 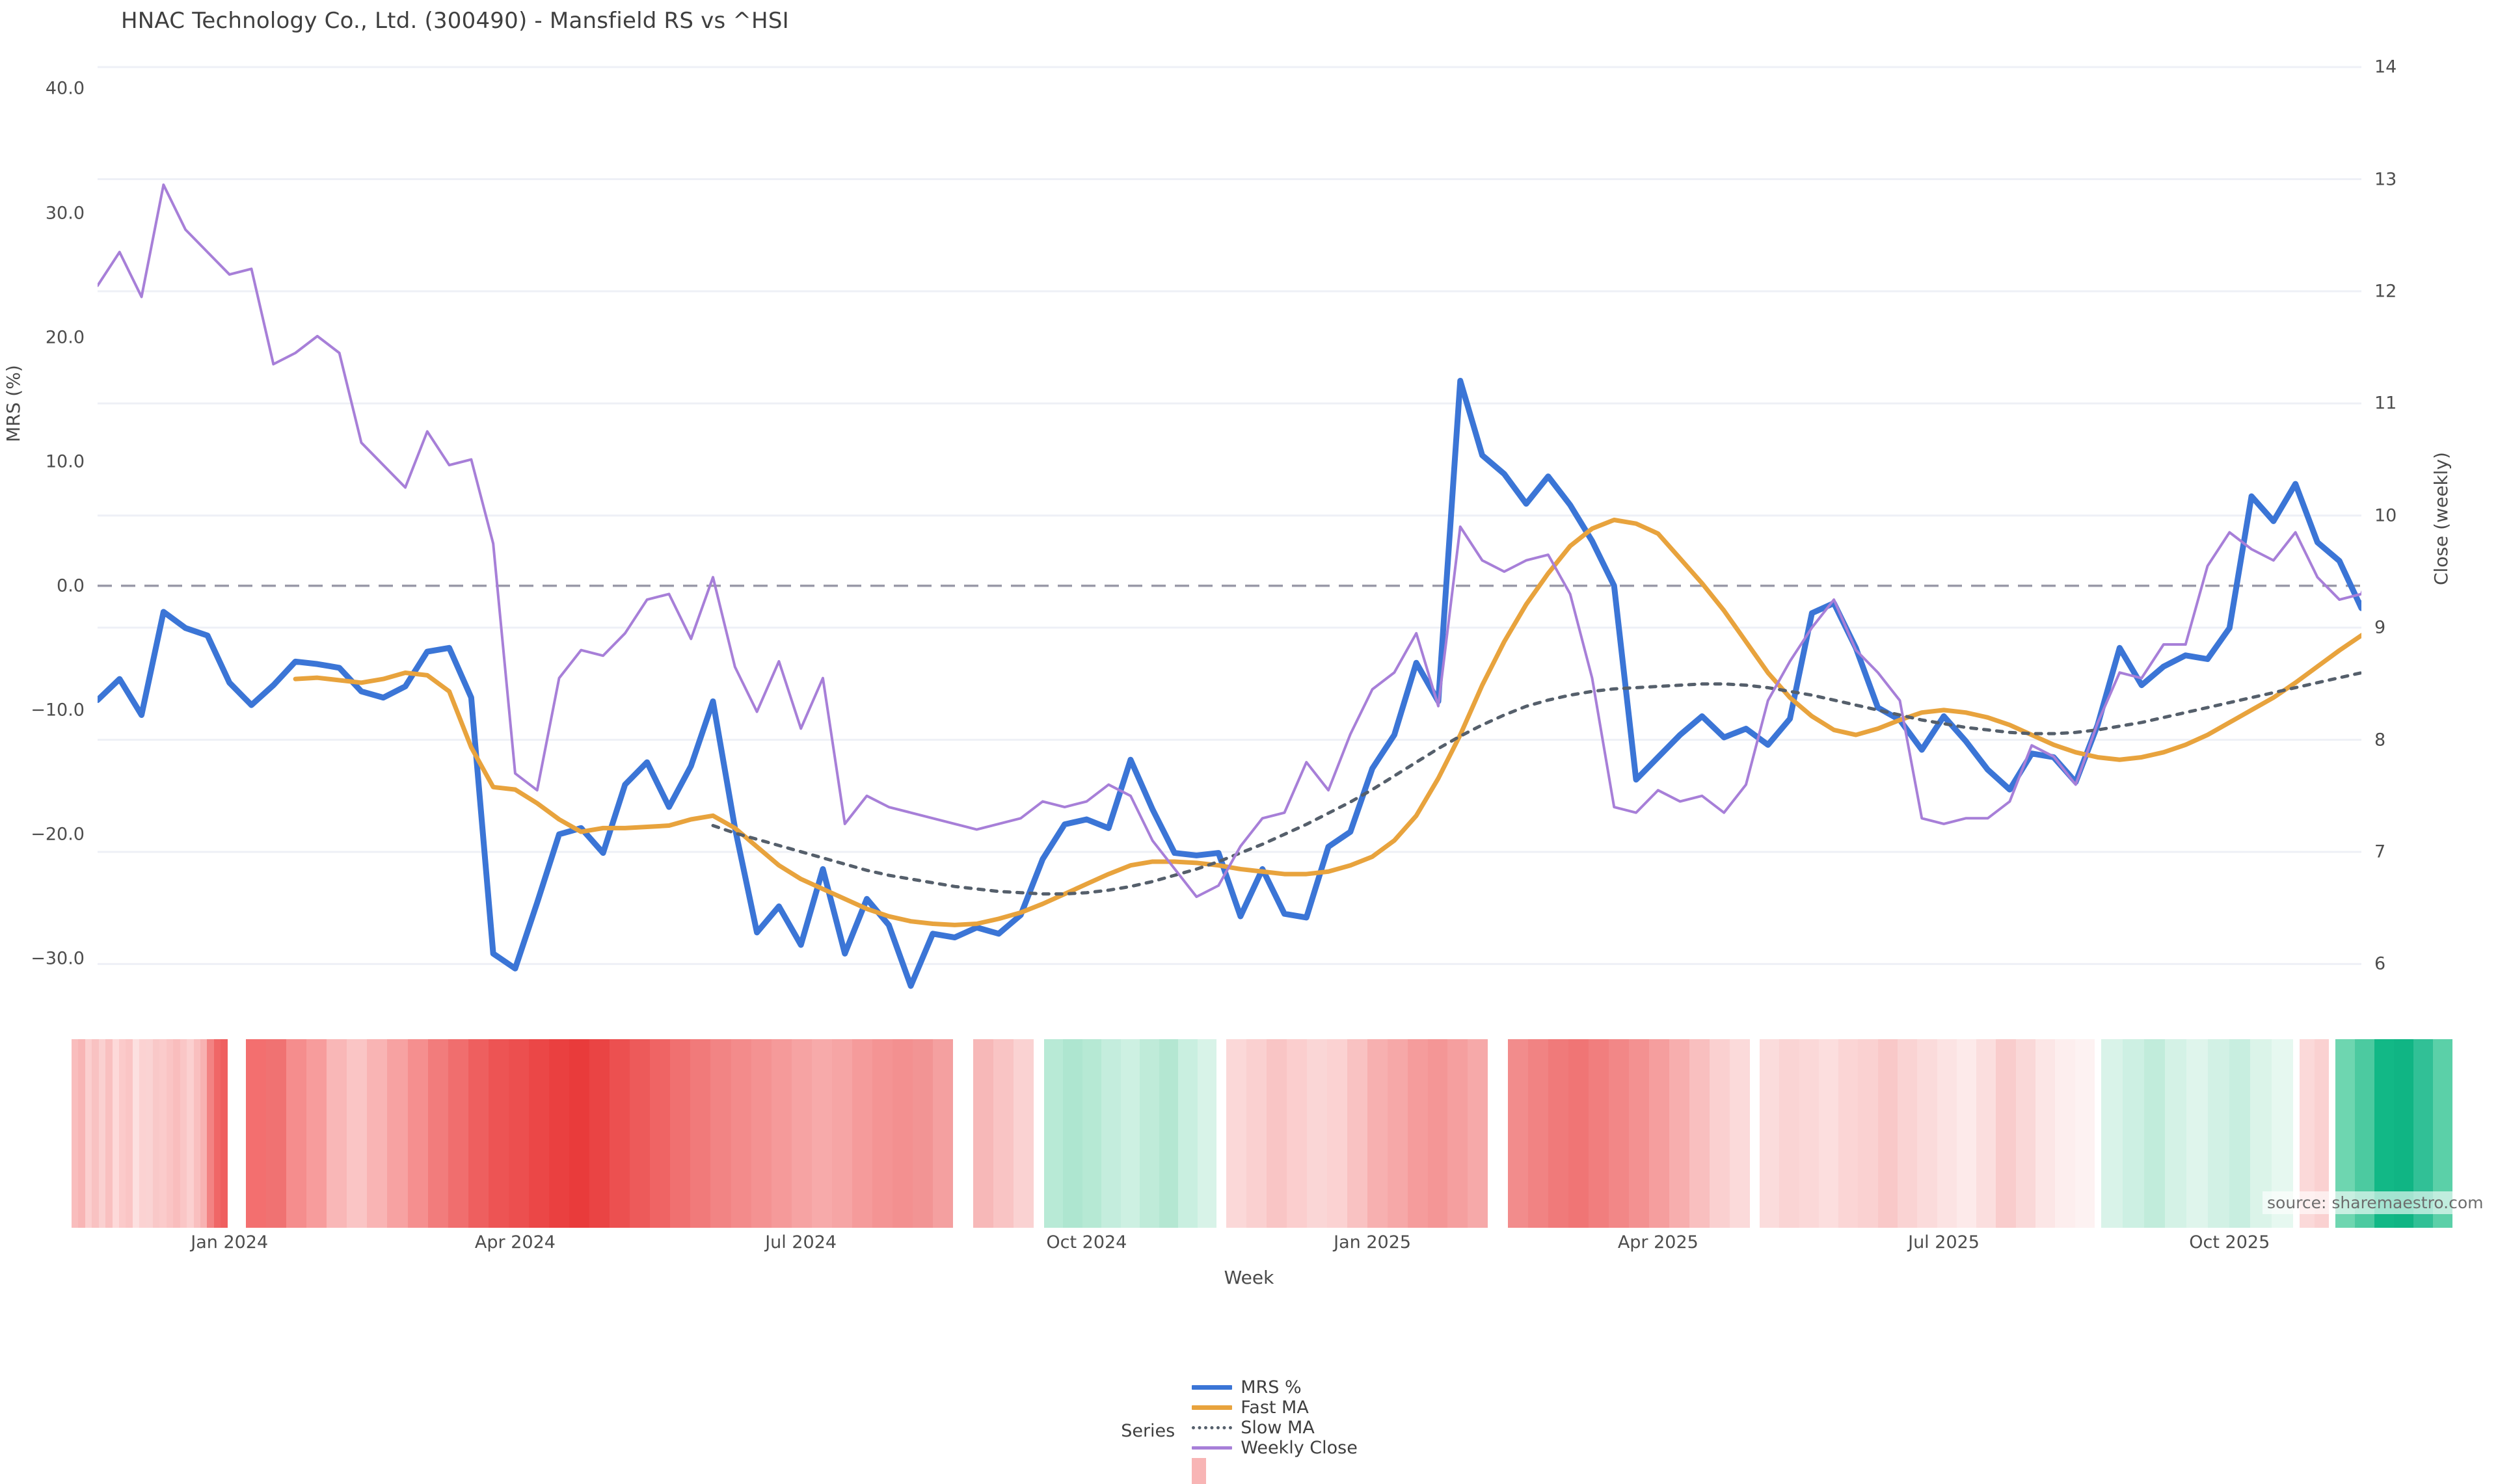 I want to click on relative-strength-heatmap, so click(x=1262, y=1133).